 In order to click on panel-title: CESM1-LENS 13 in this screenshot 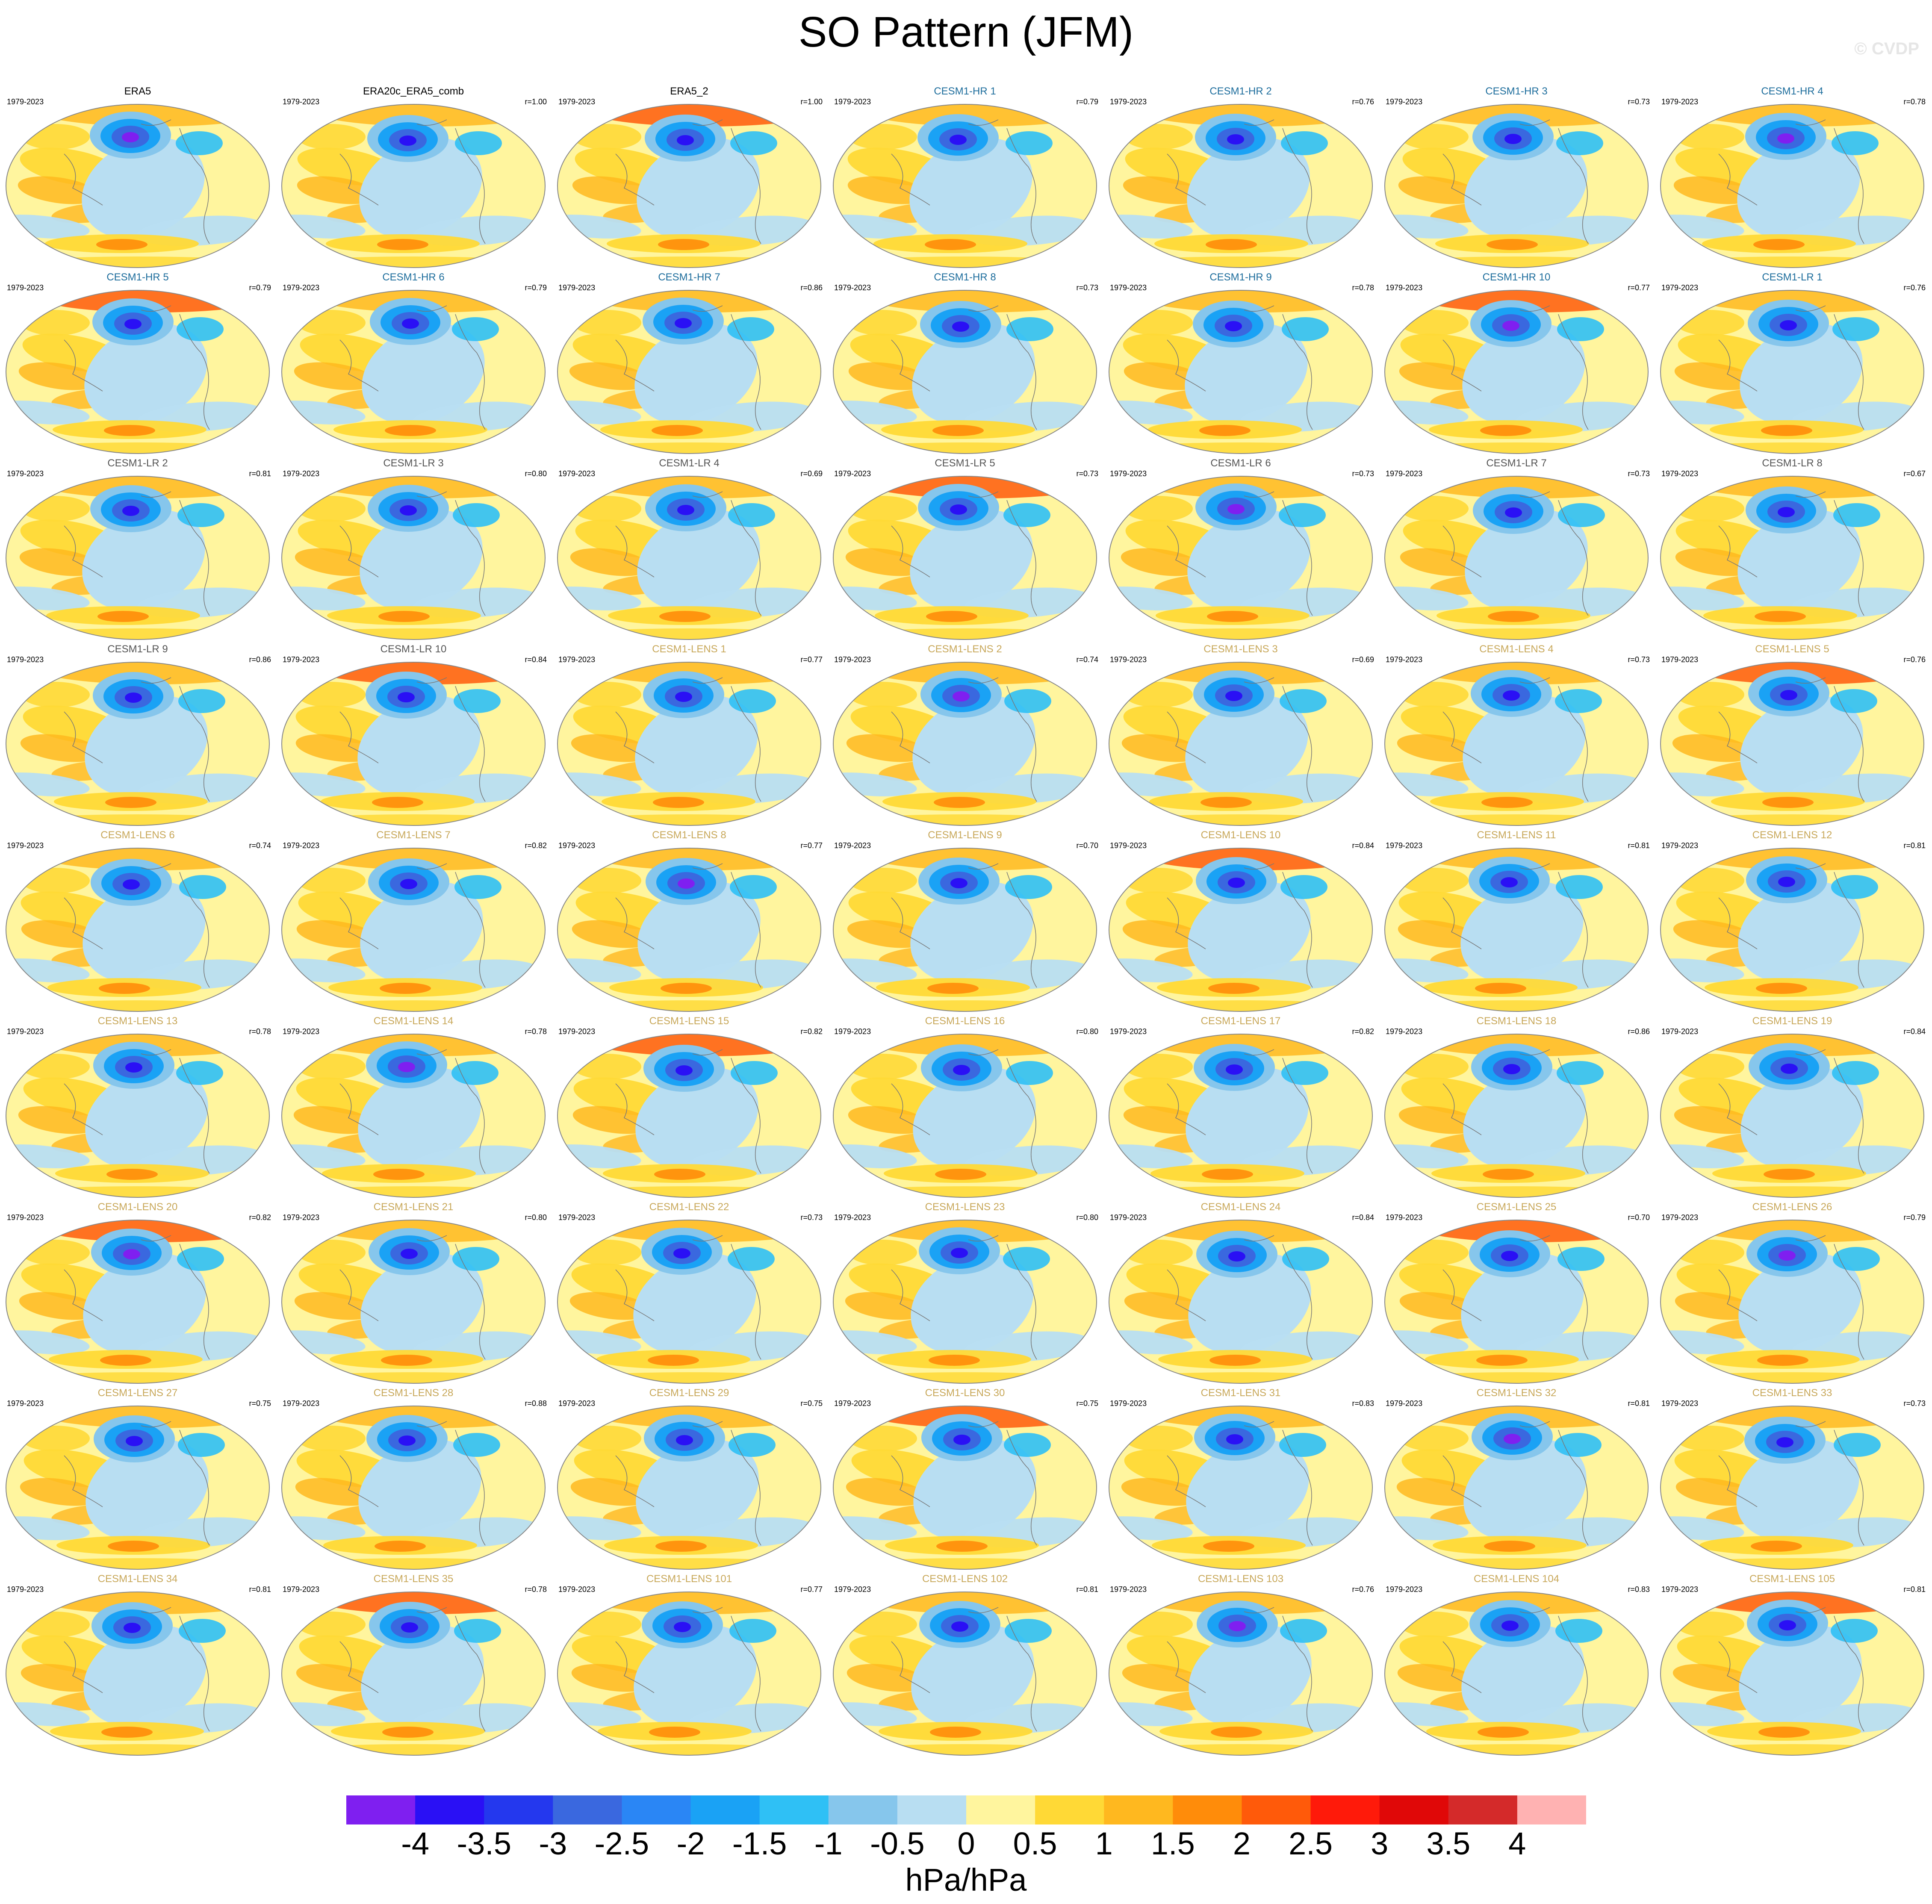, I will do `click(138, 1021)`.